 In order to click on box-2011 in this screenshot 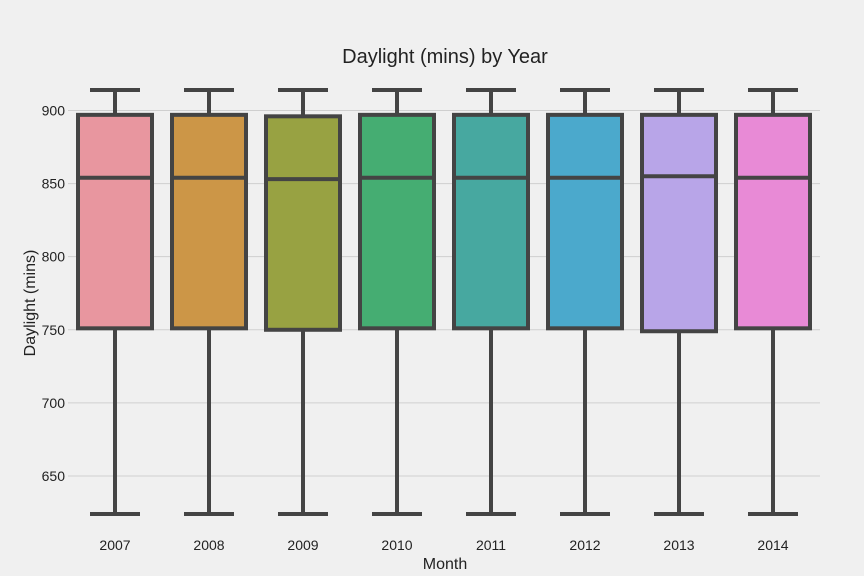, I will do `click(491, 302)`.